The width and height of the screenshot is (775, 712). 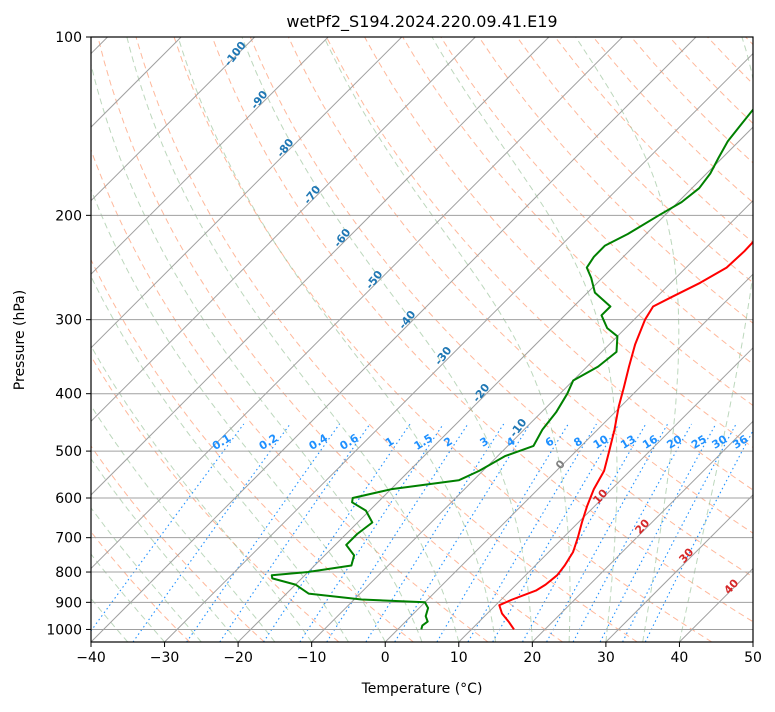 I want to click on x-tick-label: 40, so click(x=680, y=658).